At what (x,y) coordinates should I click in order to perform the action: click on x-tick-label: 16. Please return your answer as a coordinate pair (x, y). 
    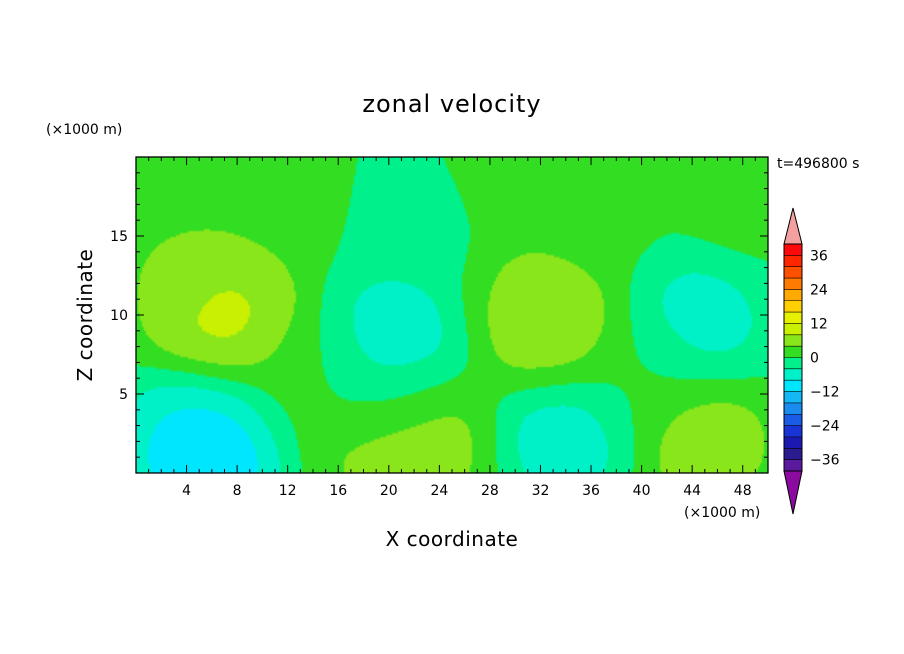
    Looking at the image, I should click on (338, 491).